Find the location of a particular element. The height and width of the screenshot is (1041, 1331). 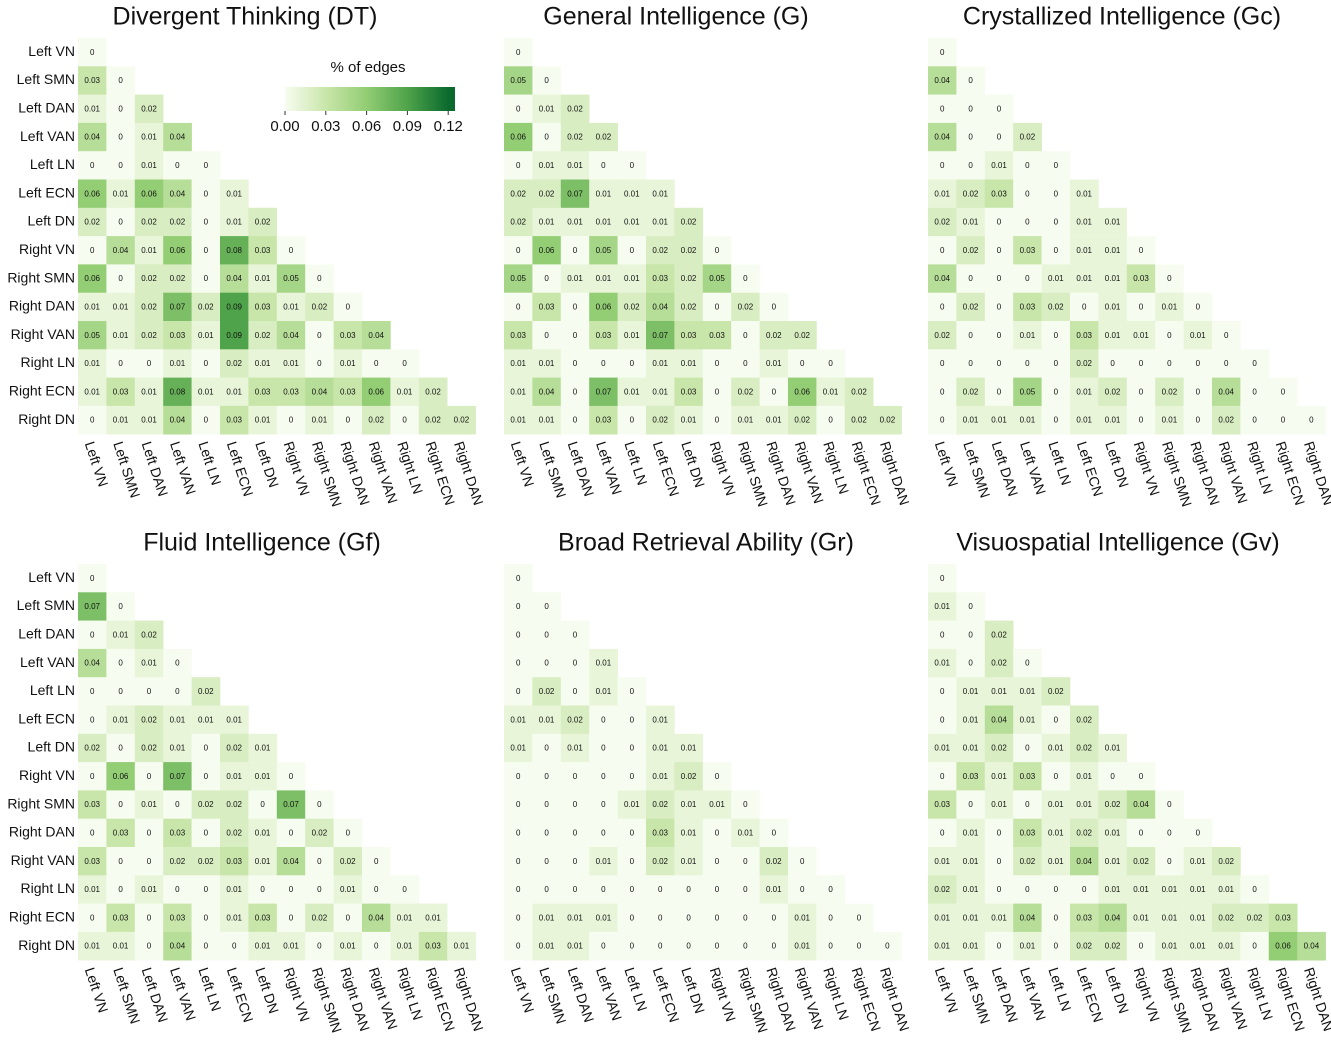

column-label: Left SMN is located at coordinates (126, 995).